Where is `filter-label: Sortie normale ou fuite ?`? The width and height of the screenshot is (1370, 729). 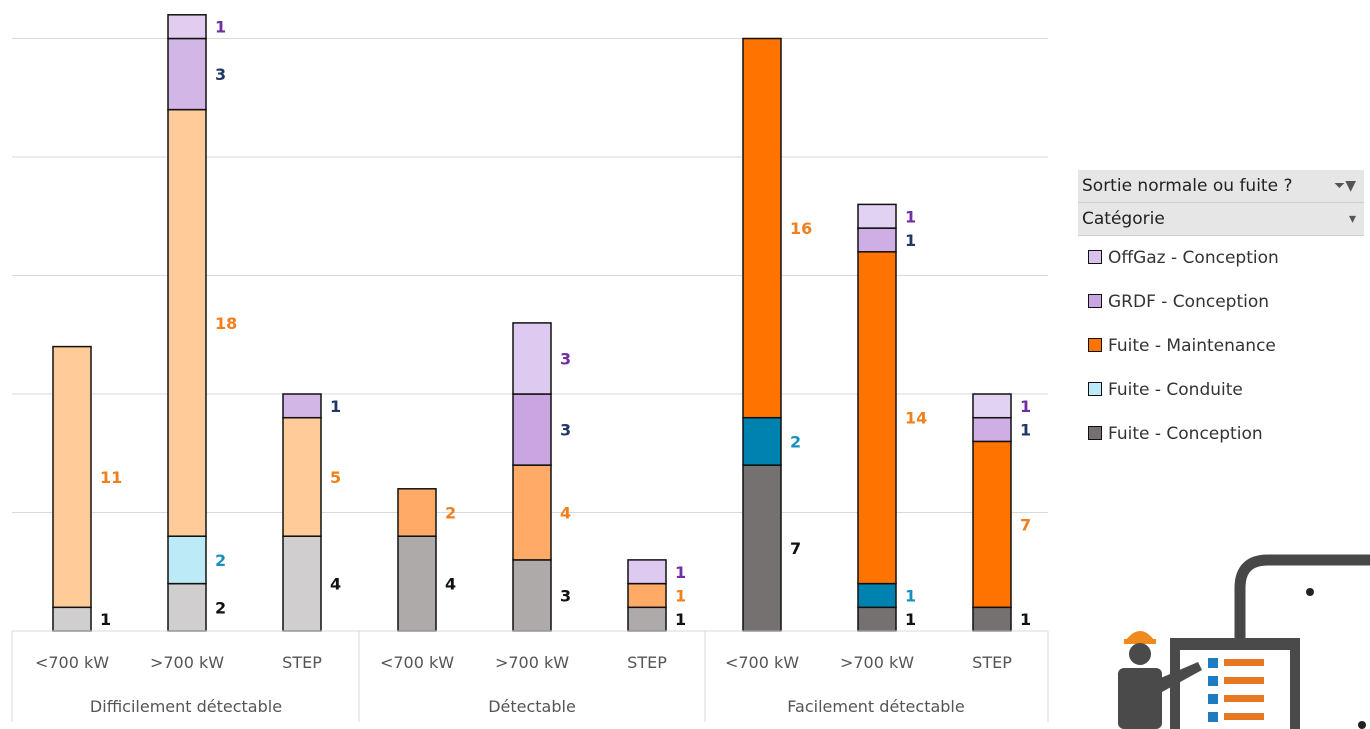 filter-label: Sortie normale ou fuite ? is located at coordinates (1187, 186).